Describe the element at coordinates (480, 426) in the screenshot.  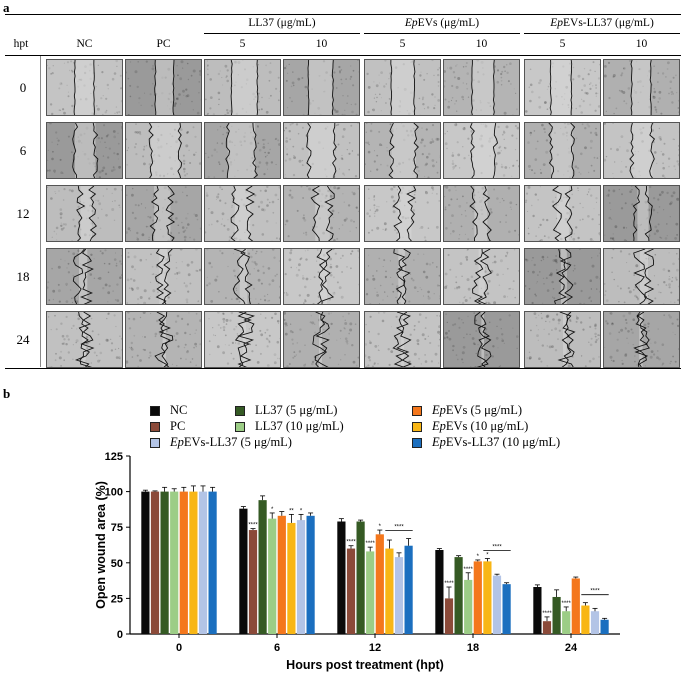
I see `legend-label: EpEVs (10 μg/mL)` at that location.